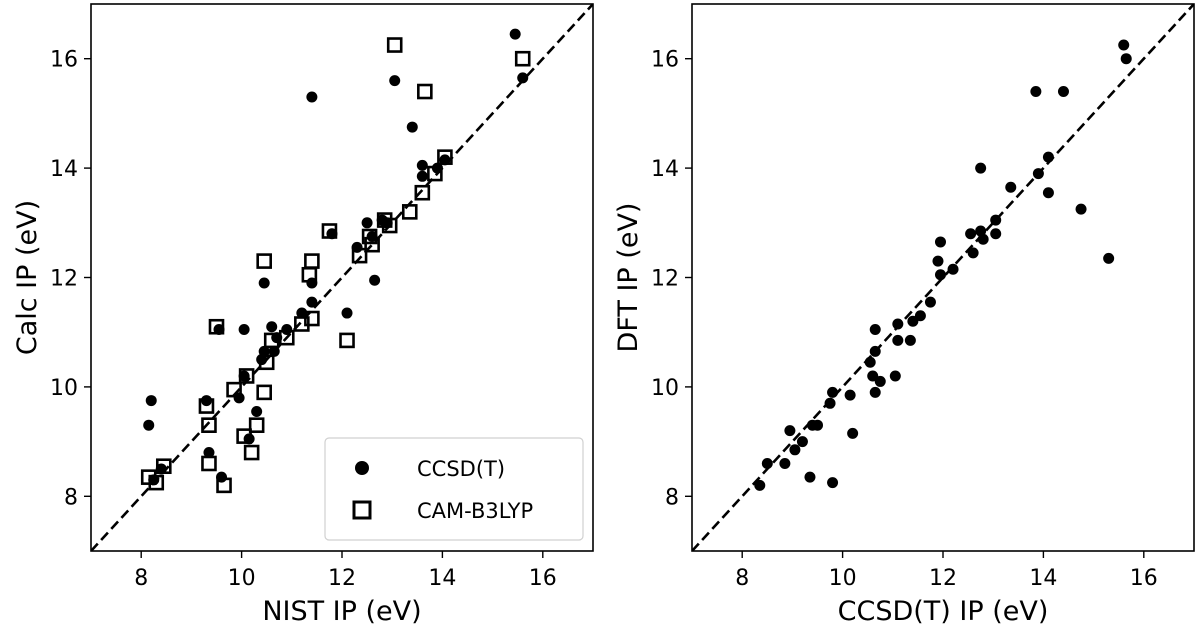 The width and height of the screenshot is (1200, 632). Describe the element at coordinates (454, 489) in the screenshot. I see `legend-box` at that location.